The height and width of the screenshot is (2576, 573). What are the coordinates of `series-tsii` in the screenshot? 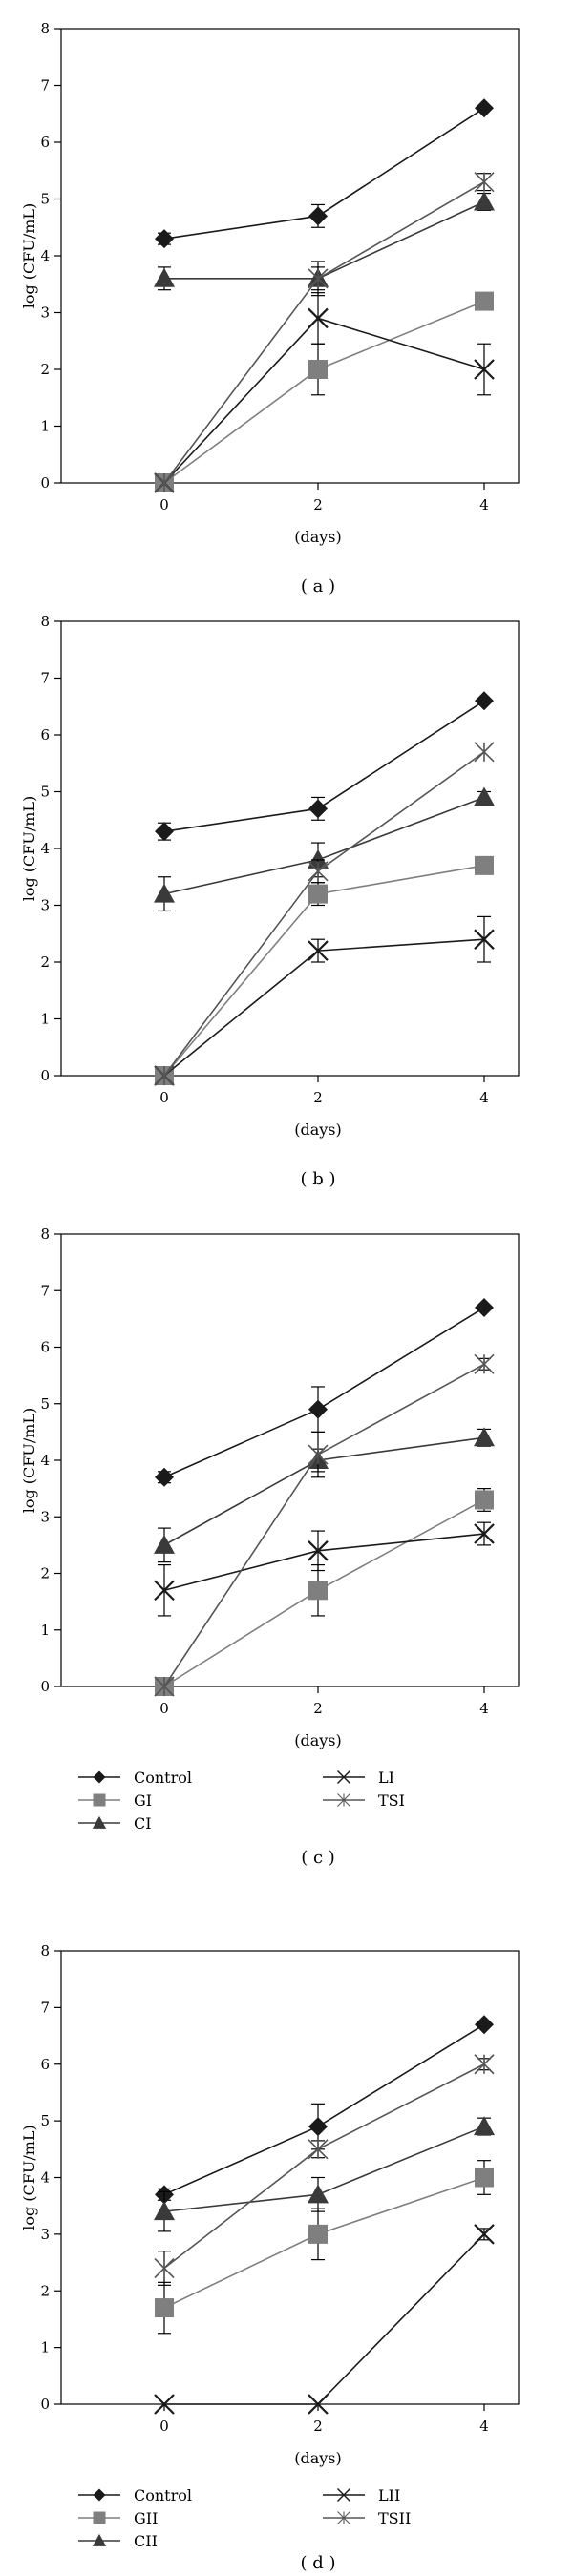 It's located at (324, 2170).